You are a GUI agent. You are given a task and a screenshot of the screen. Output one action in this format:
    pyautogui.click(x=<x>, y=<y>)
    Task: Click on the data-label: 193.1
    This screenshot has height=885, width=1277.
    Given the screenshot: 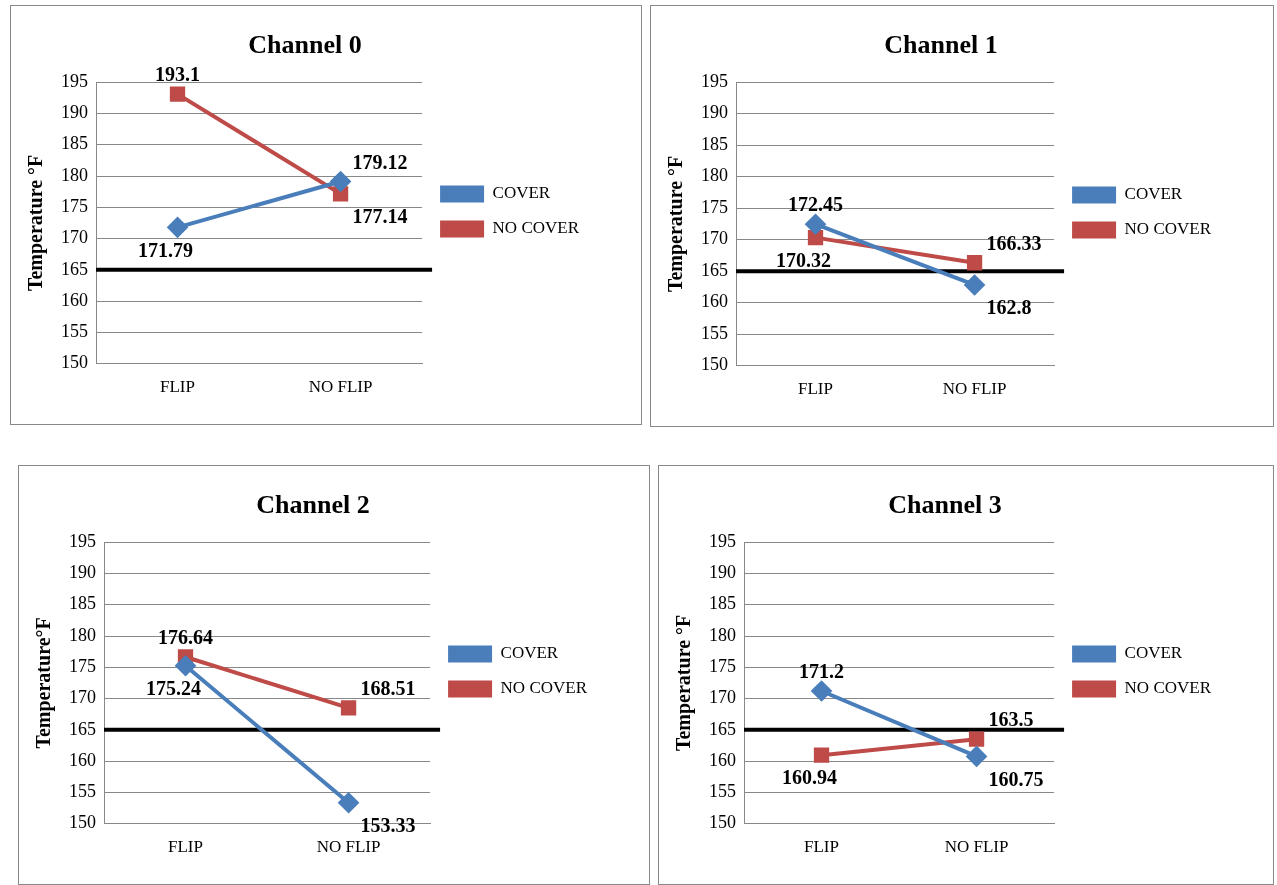 What is the action you would take?
    pyautogui.click(x=178, y=74)
    